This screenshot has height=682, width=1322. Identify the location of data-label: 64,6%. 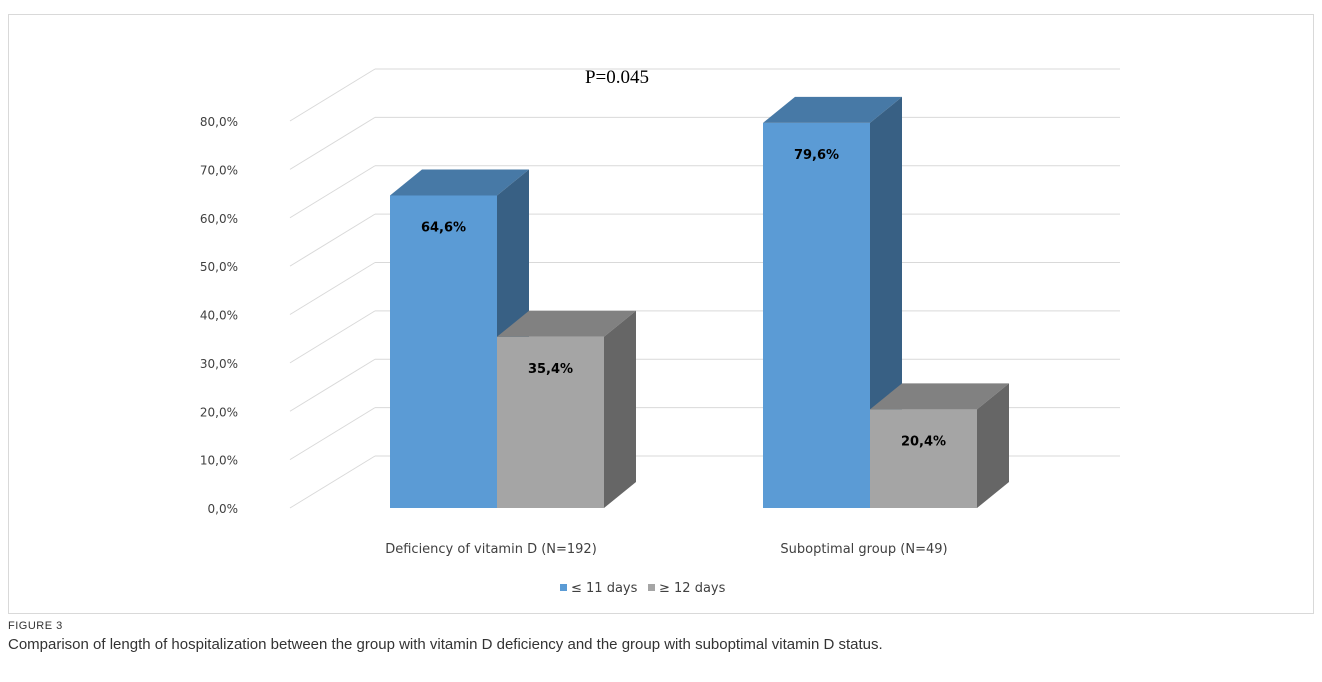
(443, 227).